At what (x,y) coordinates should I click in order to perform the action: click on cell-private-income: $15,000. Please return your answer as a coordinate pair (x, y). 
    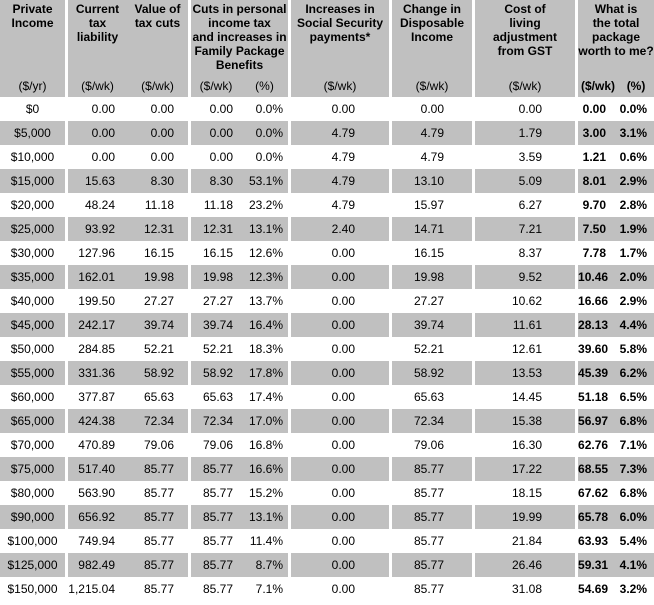
    Looking at the image, I should click on (32, 181).